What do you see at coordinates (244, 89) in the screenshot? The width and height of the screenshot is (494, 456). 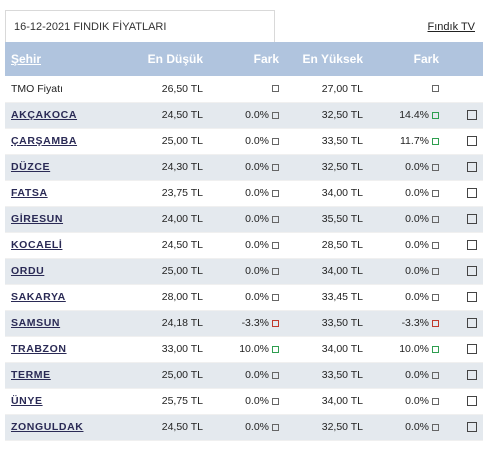 I see `table-row: TMO Fiyatı 26,50 TL 27,00 TL` at bounding box center [244, 89].